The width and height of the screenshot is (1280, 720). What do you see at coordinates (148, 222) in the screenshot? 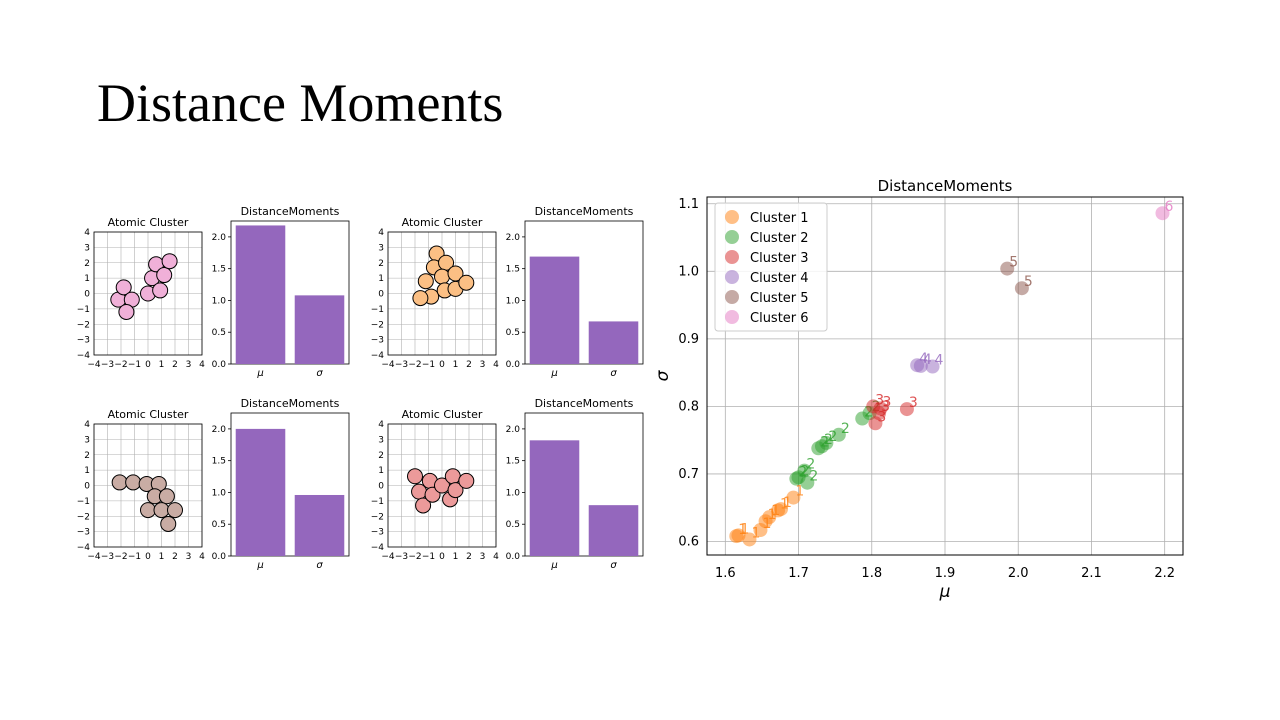
I see `chart-title: Atomic Cluster` at bounding box center [148, 222].